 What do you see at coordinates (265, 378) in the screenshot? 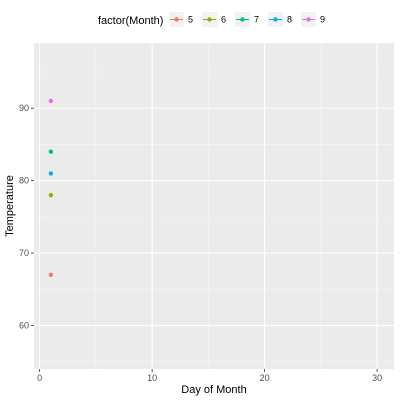
I see `x-tick-label: 20` at bounding box center [265, 378].